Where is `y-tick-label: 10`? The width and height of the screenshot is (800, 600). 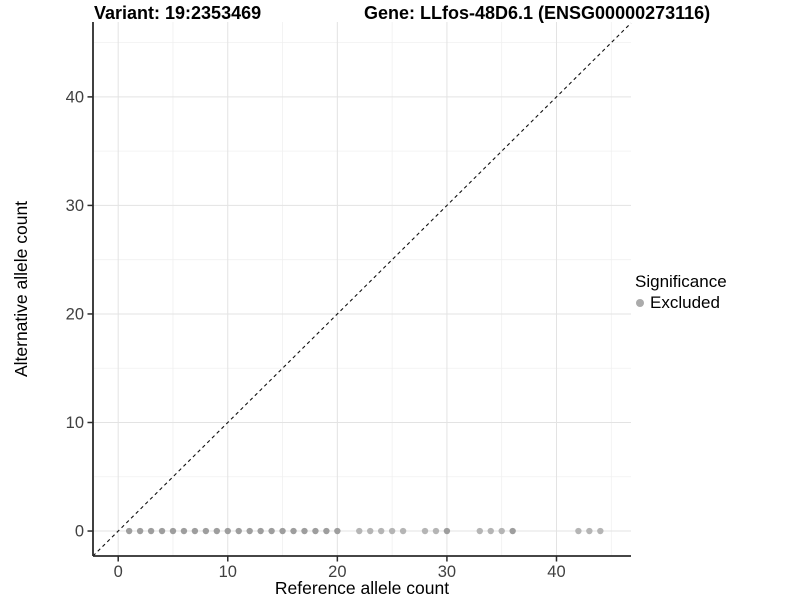 y-tick-label: 10 is located at coordinates (75, 423).